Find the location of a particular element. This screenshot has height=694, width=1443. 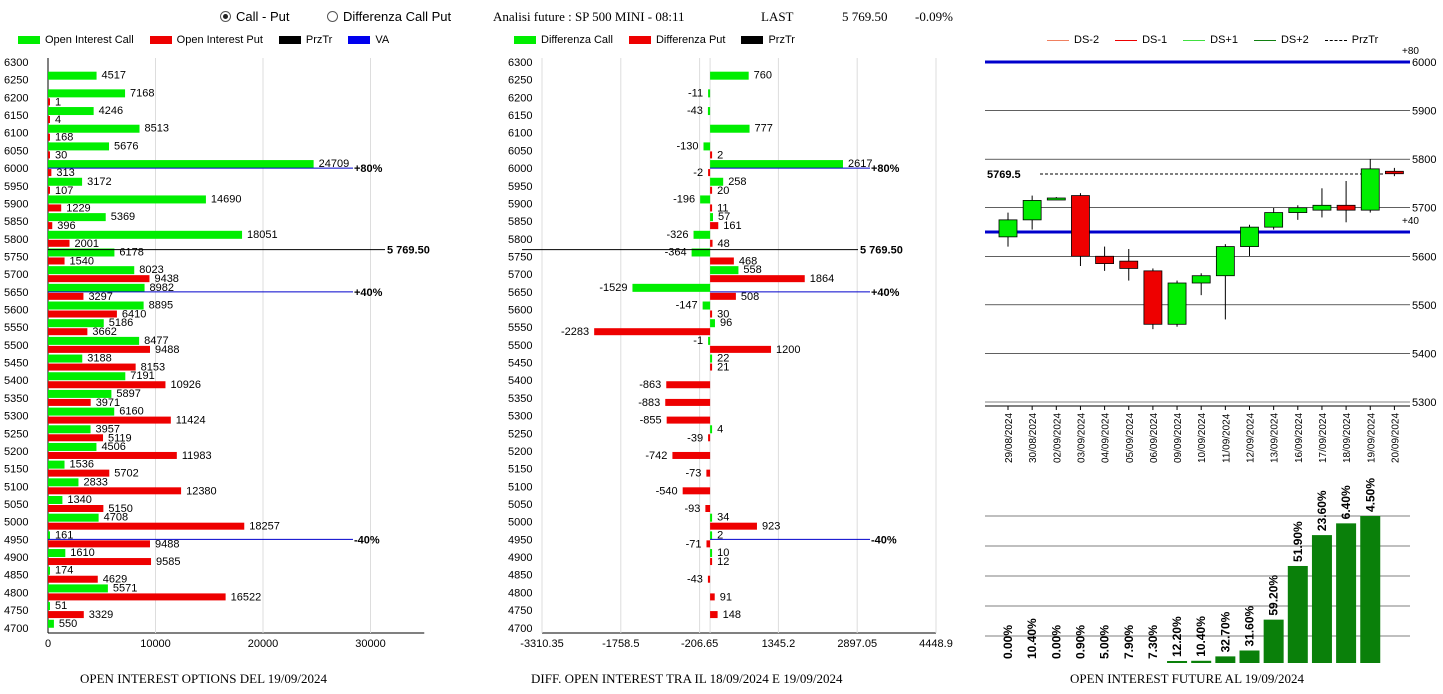

data-label: 20 is located at coordinates (723, 191).